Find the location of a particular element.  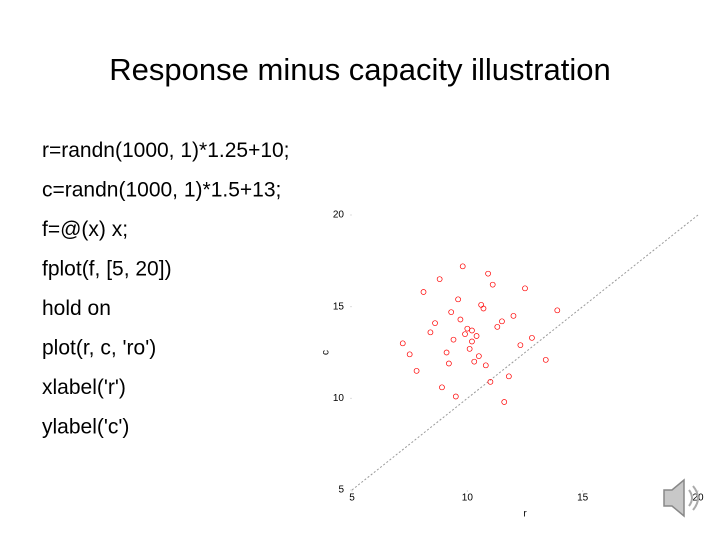

x-tick-label: 15 is located at coordinates (583, 498).